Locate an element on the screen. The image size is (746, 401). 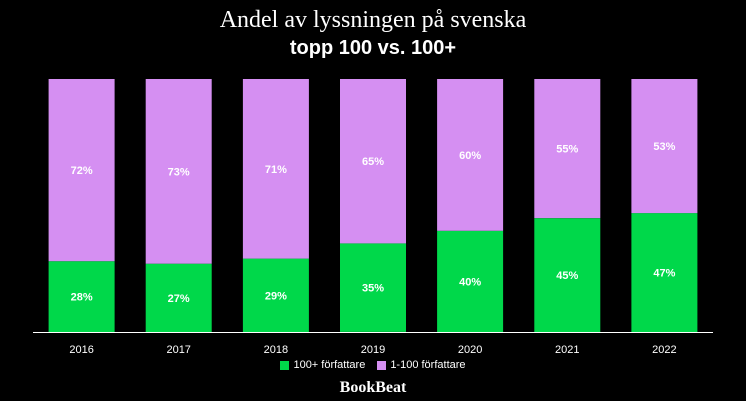
data-label-2017-series-2: 73% is located at coordinates (179, 172).